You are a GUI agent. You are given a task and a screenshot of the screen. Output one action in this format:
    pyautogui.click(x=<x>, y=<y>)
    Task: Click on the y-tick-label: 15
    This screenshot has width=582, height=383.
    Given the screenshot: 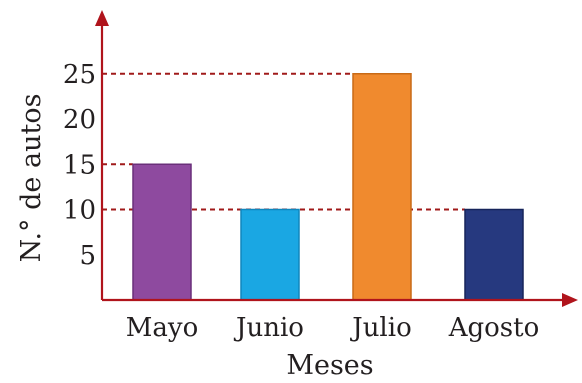 What is the action you would take?
    pyautogui.click(x=79, y=165)
    